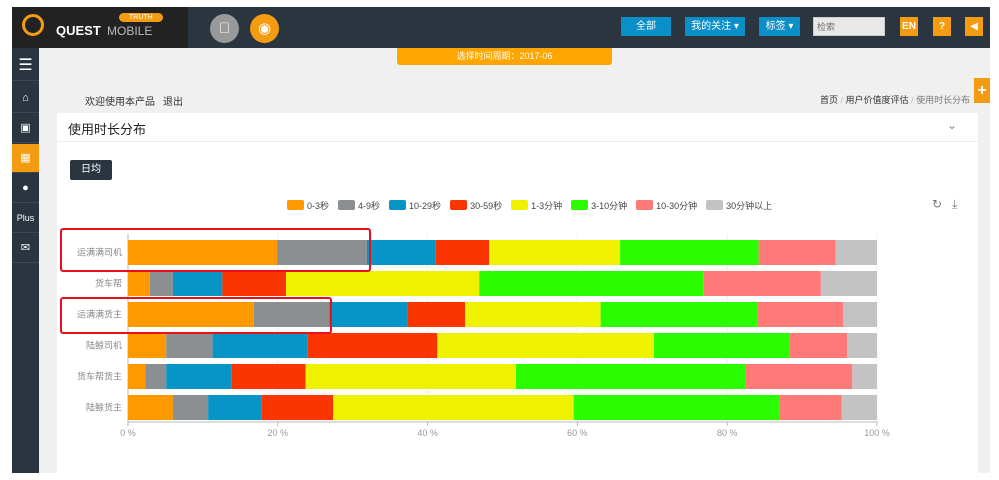 This screenshot has width=999, height=480. Describe the element at coordinates (25, 128) in the screenshot. I see `briefcase-icon: ▣` at that location.